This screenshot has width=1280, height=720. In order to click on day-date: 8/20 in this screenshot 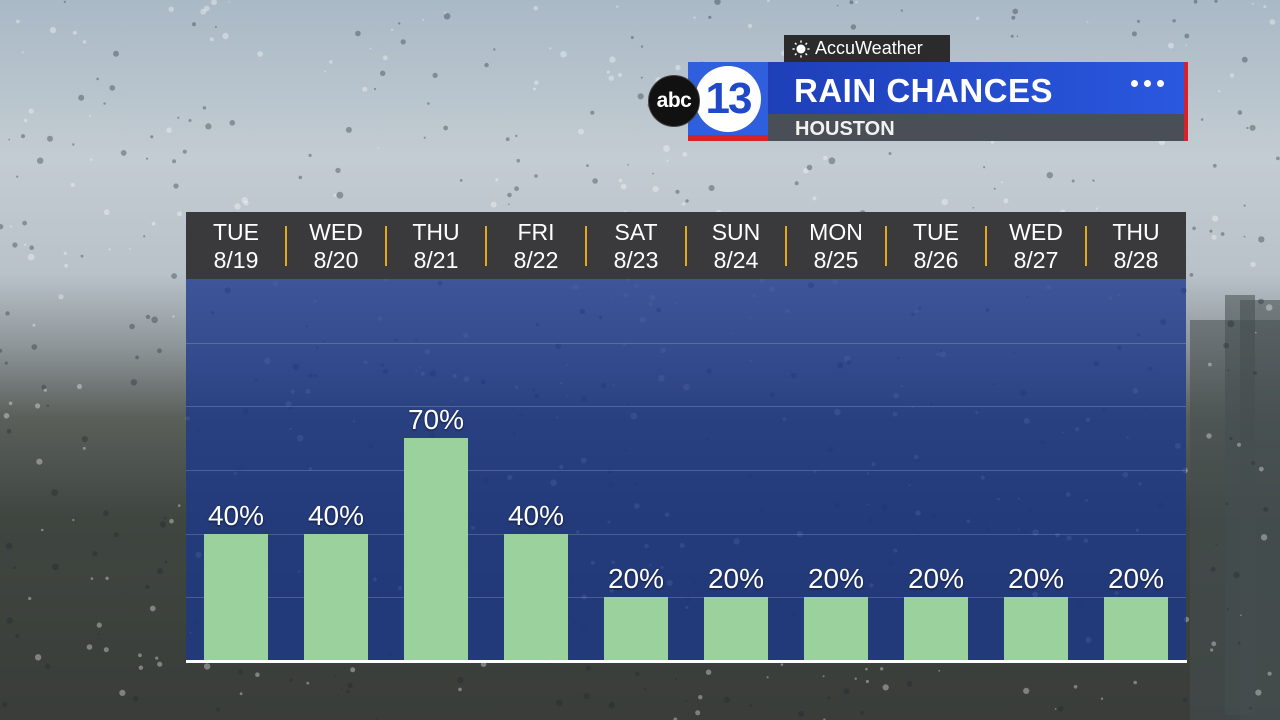, I will do `click(336, 260)`.